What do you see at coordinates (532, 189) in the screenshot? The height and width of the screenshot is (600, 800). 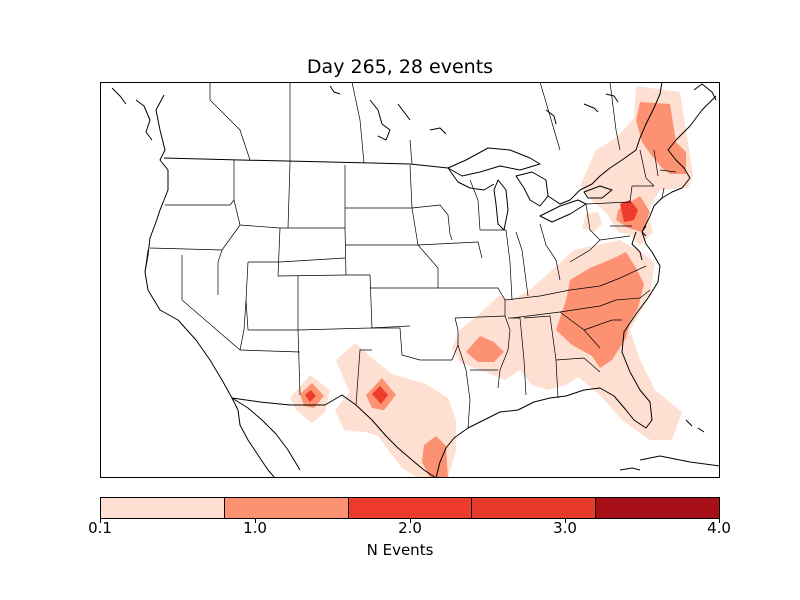 I see `lake-huron` at bounding box center [532, 189].